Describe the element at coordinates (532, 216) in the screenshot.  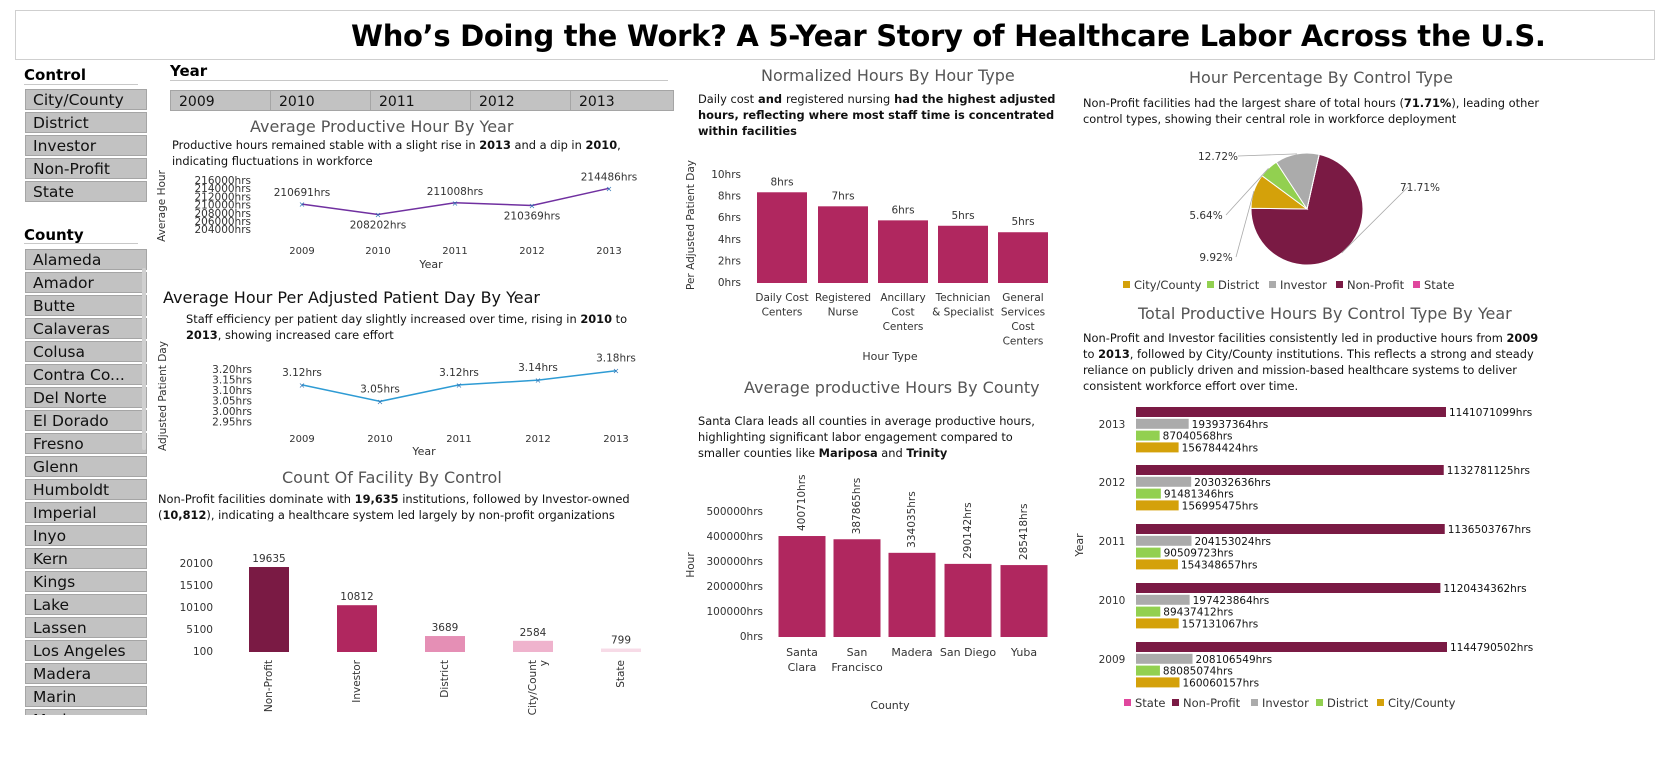
I see `avg-productive-label: 210369hrs` at that location.